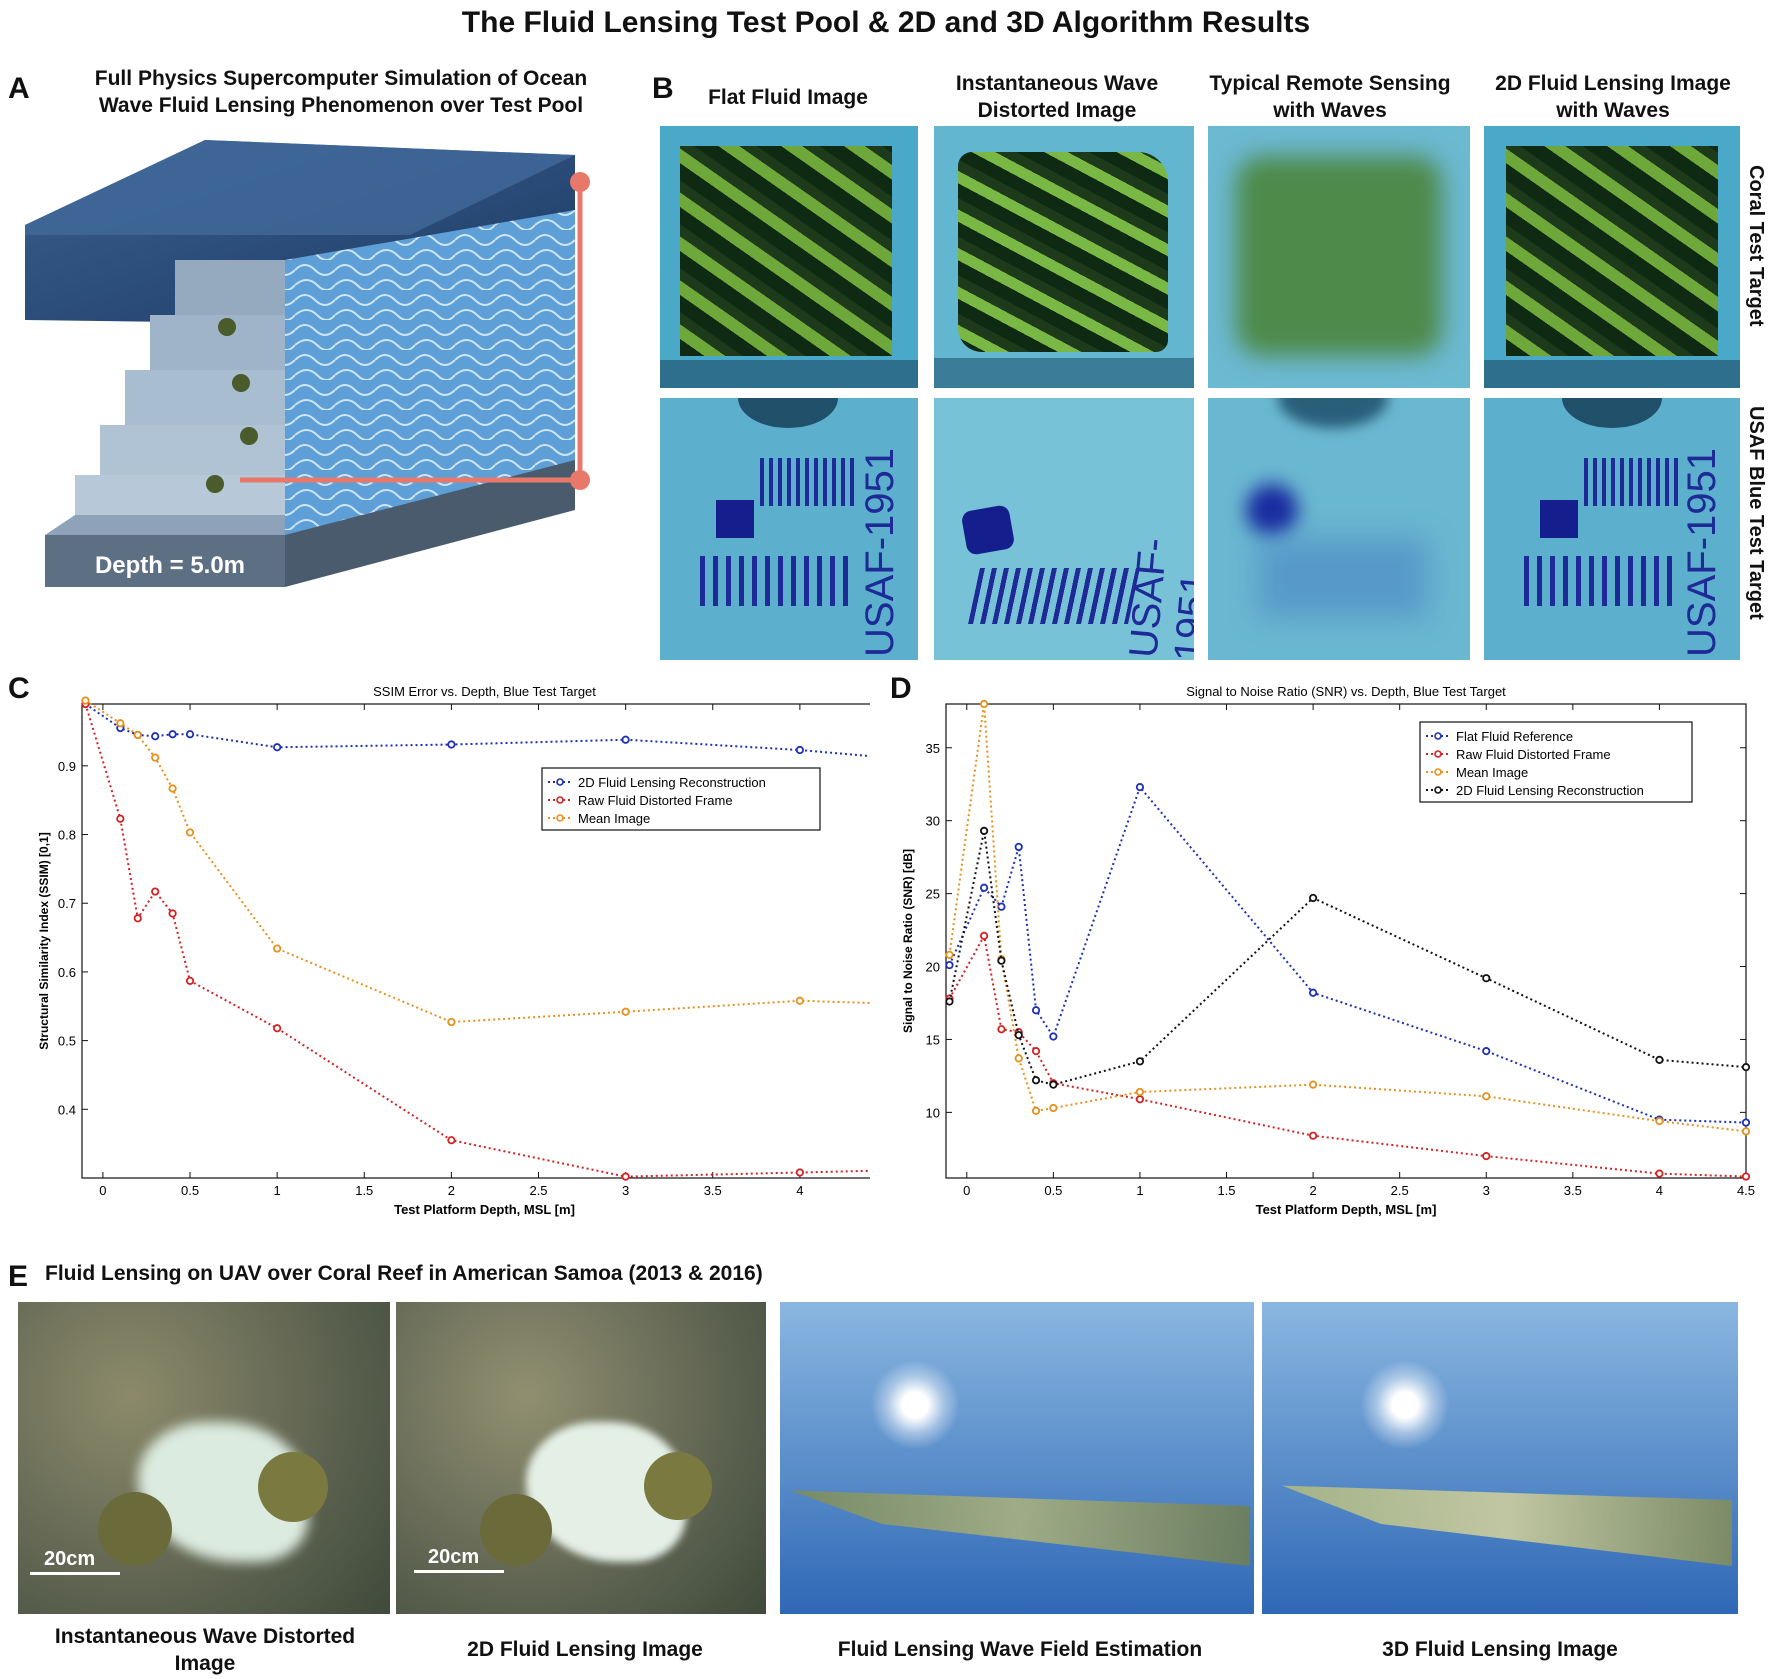 This screenshot has height=1679, width=1772. What do you see at coordinates (933, 1039) in the screenshot?
I see `snr-y-tick-label: 15` at bounding box center [933, 1039].